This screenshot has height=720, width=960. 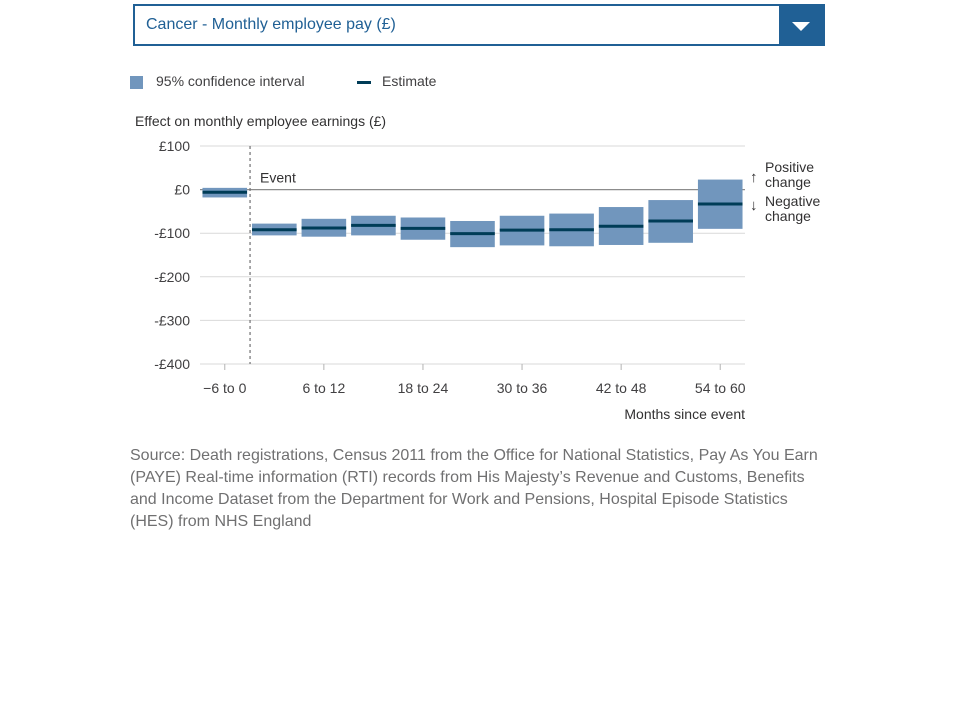 I want to click on x-tick-label: 42 to 48, so click(x=621, y=388).